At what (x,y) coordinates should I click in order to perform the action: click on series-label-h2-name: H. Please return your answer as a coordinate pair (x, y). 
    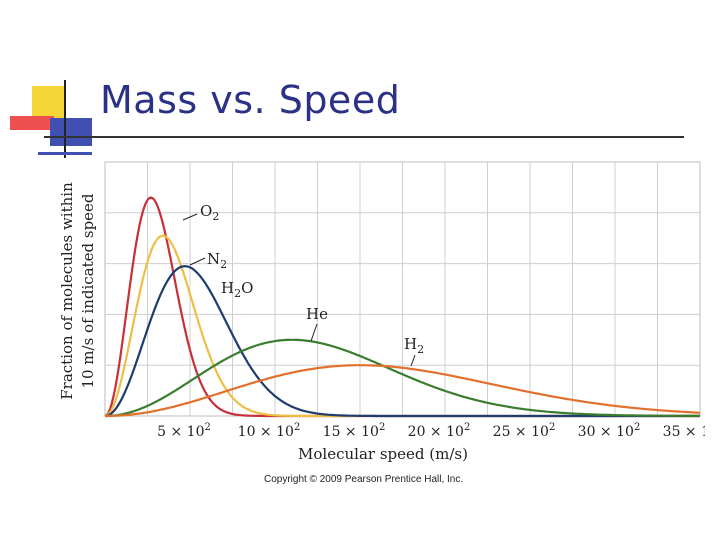
    Looking at the image, I should click on (410, 344).